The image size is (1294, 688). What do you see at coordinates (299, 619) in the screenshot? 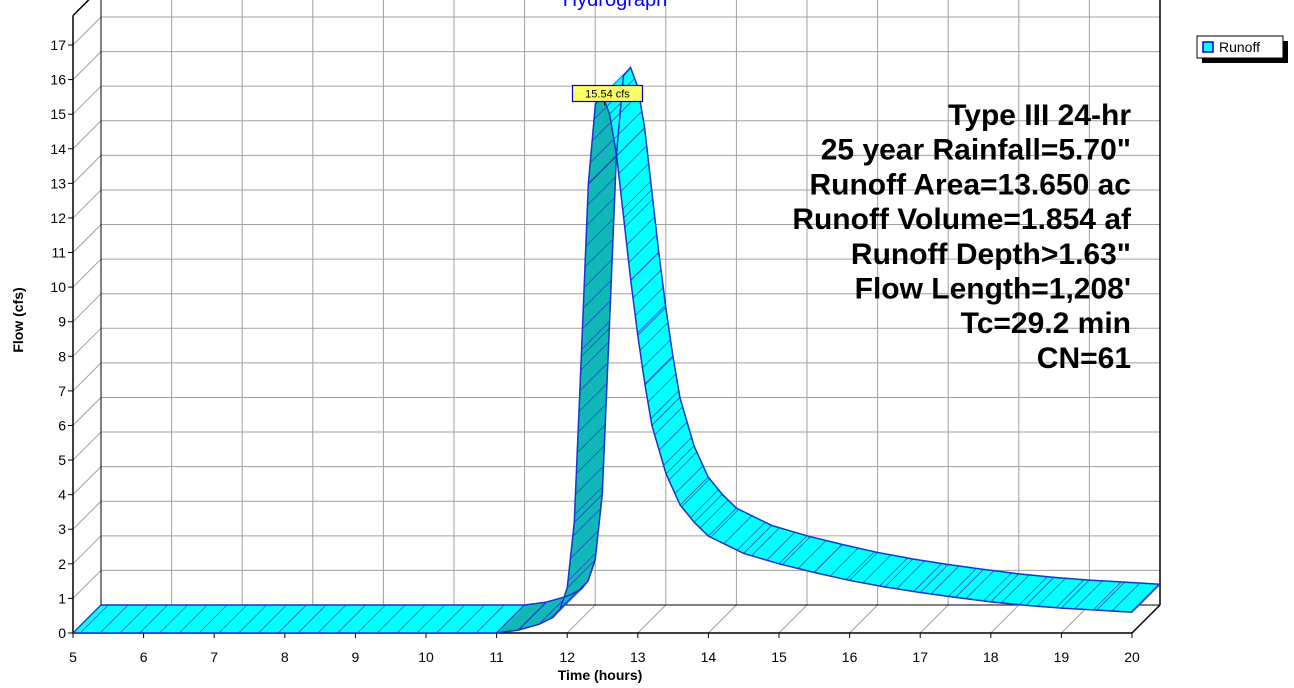
I see `ribbon-segment` at bounding box center [299, 619].